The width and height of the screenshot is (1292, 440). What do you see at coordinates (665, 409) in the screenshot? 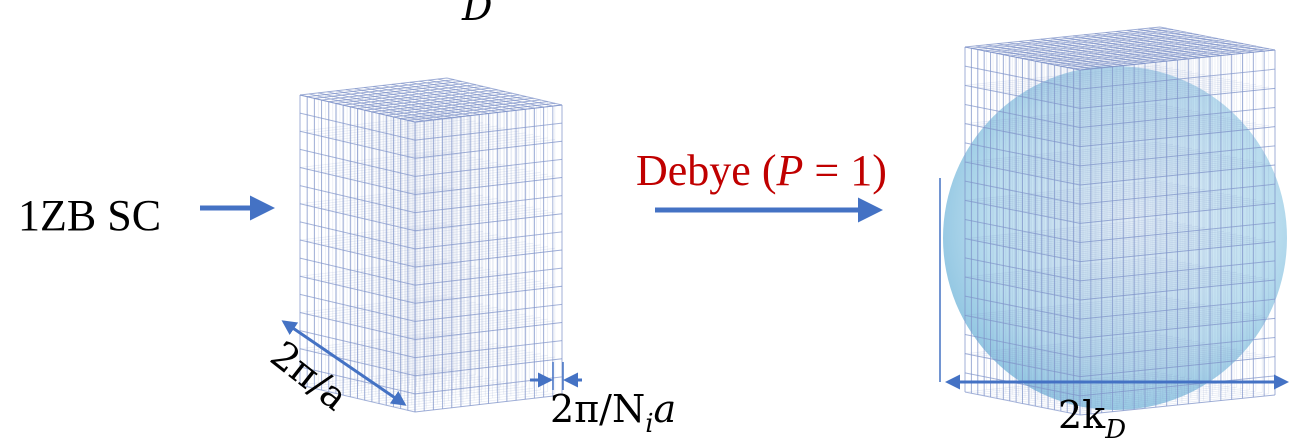
I see `spacing-text: a` at bounding box center [665, 409].